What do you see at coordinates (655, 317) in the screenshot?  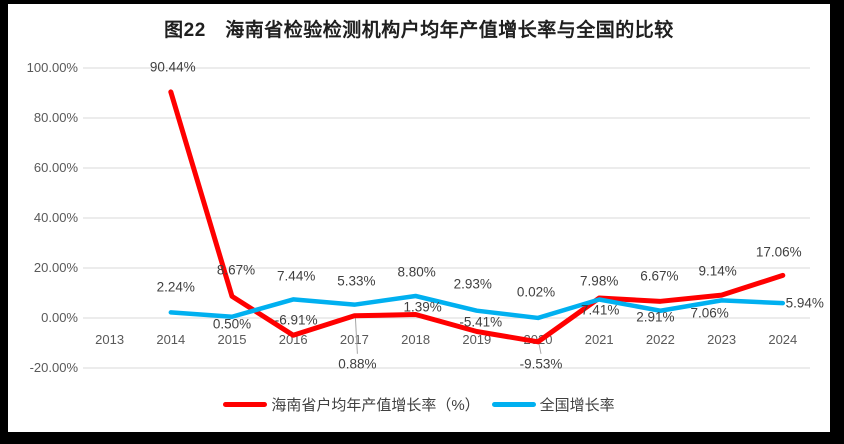 I see `data-point-label: 2.91%` at bounding box center [655, 317].